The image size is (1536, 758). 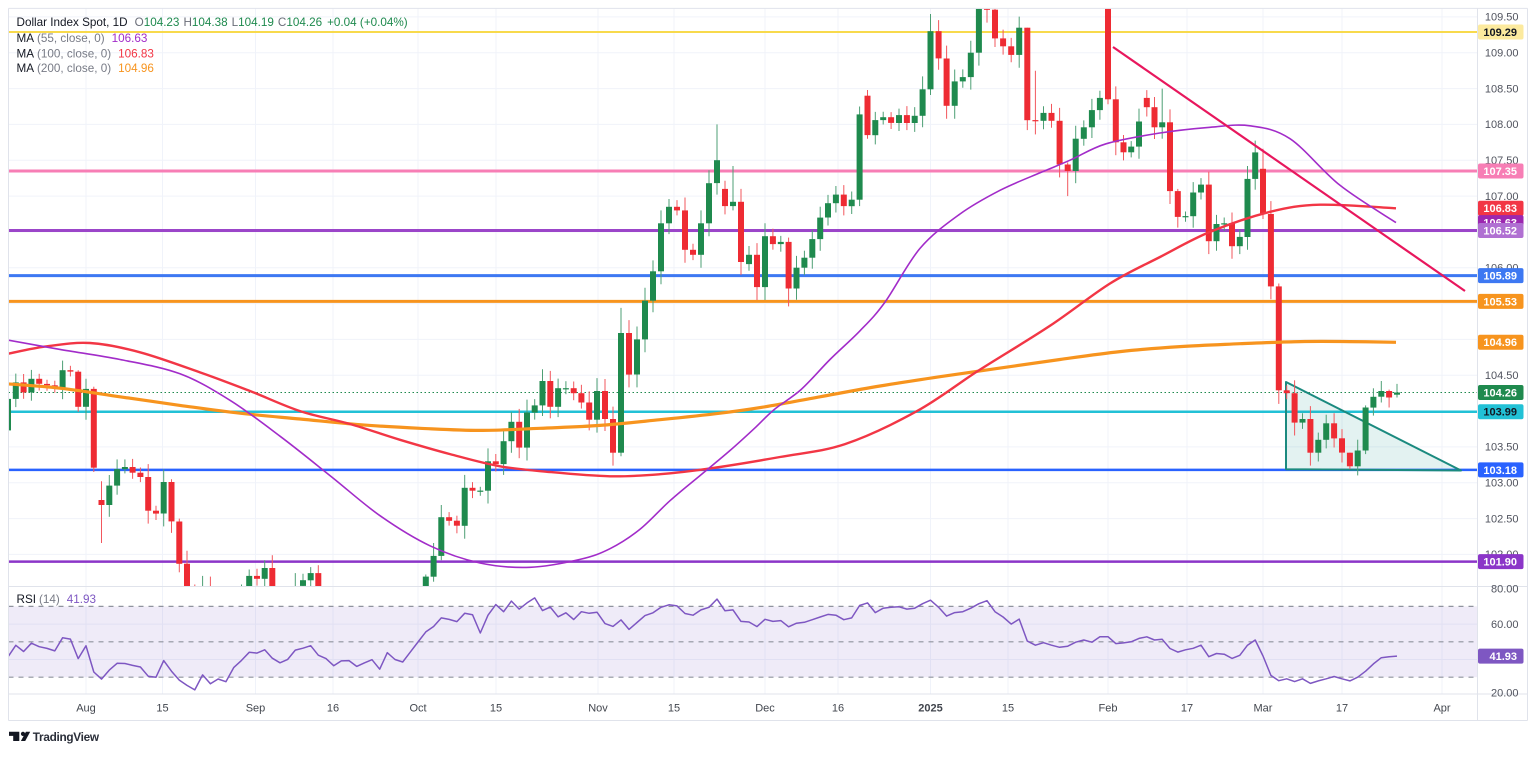 I want to click on svg-text: 104.50, so click(x=1502, y=376).